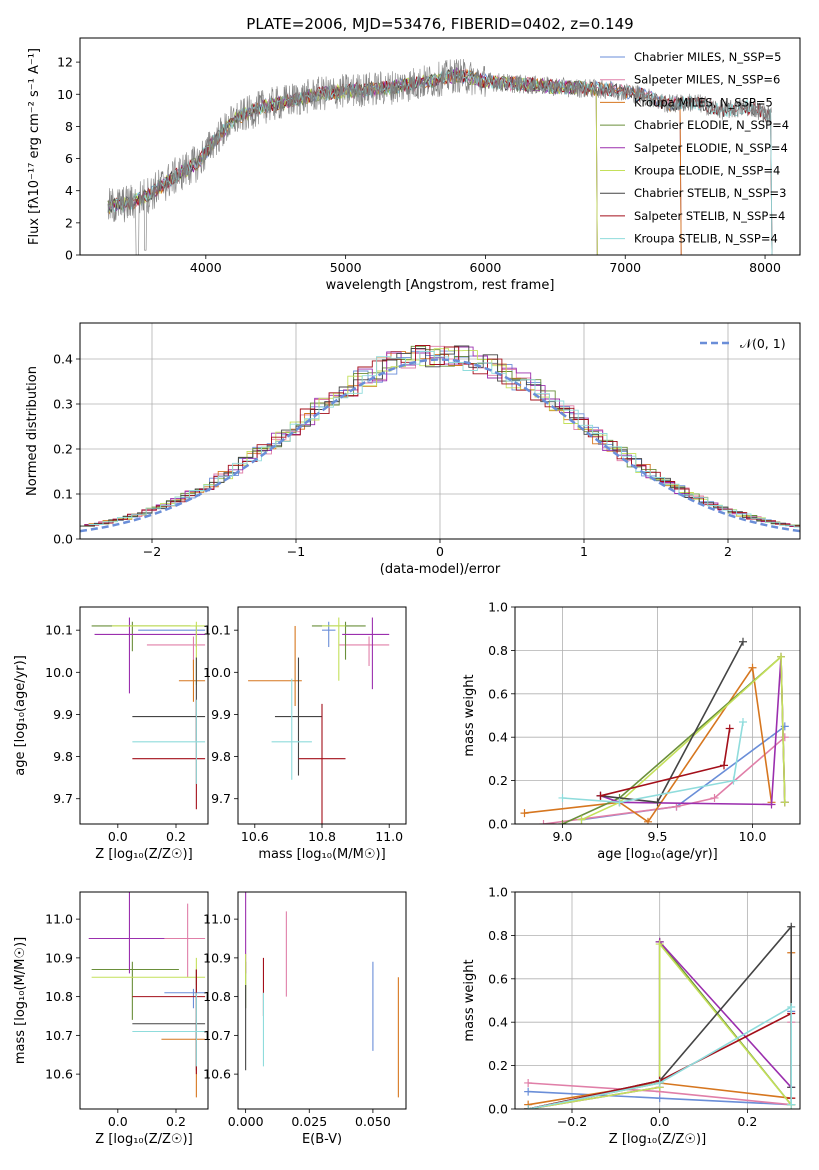 This screenshot has height=1170, width=819. What do you see at coordinates (657, 854) in the screenshot?
I see `x-axis-label: age [log₁₀(age/yr)]` at bounding box center [657, 854].